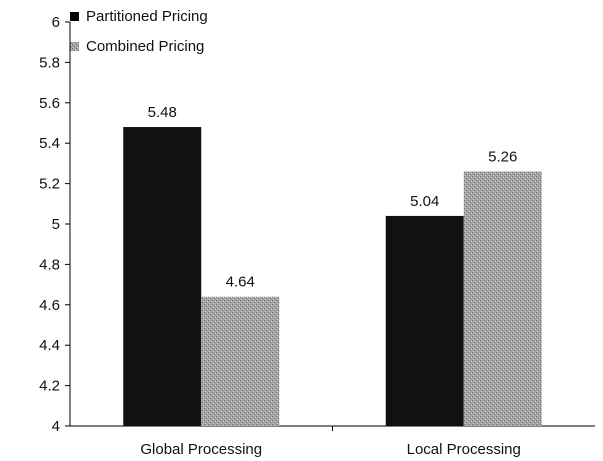 The image size is (603, 461). What do you see at coordinates (464, 449) in the screenshot?
I see `x-tick-label: Local Processing` at bounding box center [464, 449].